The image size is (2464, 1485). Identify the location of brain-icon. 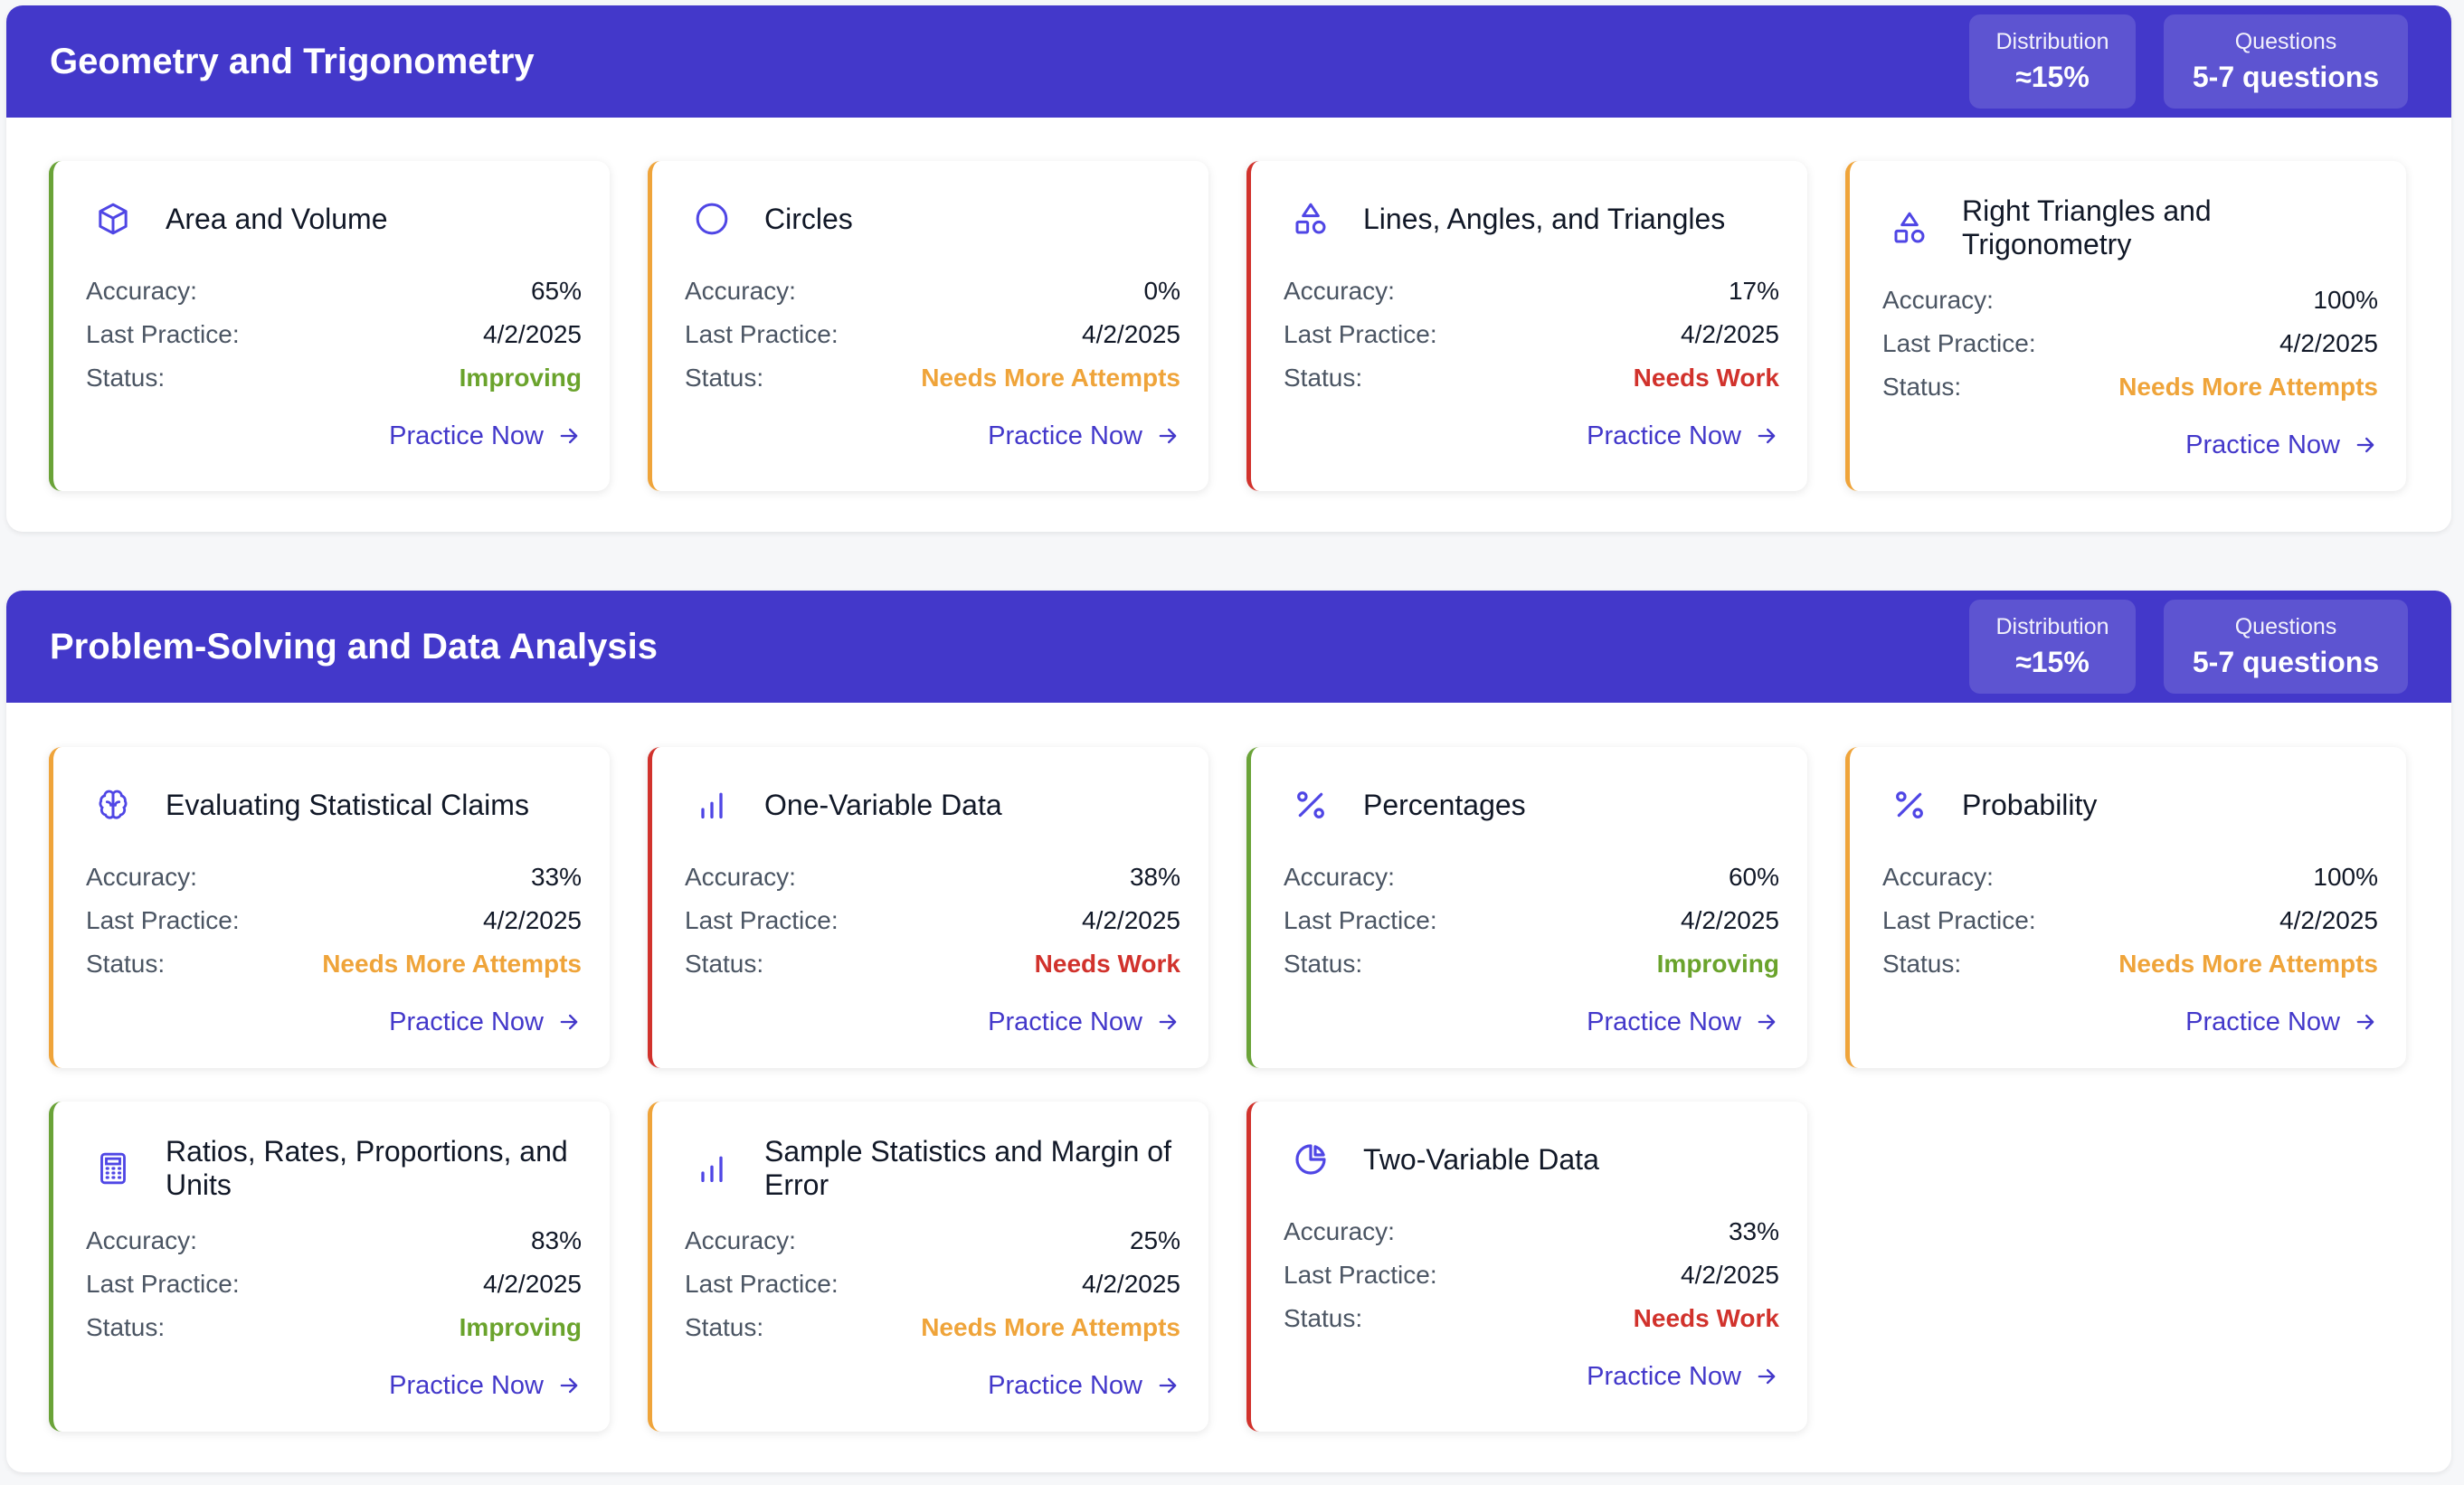
(113, 805).